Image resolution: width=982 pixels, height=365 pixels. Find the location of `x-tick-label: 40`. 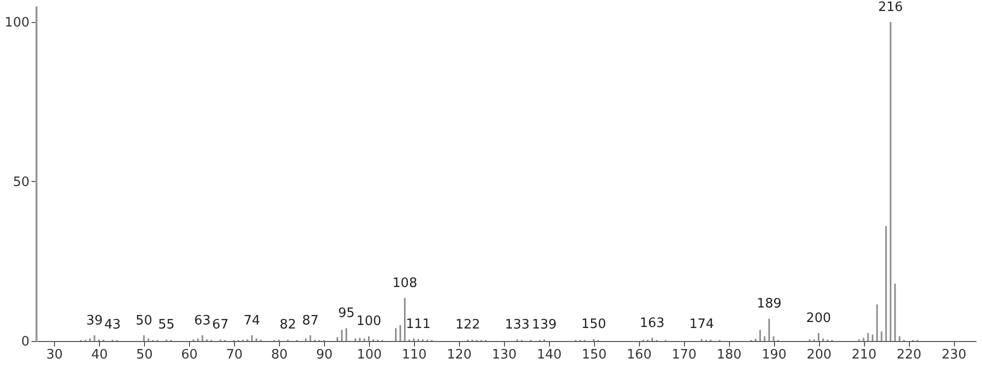

x-tick-label: 40 is located at coordinates (99, 355).